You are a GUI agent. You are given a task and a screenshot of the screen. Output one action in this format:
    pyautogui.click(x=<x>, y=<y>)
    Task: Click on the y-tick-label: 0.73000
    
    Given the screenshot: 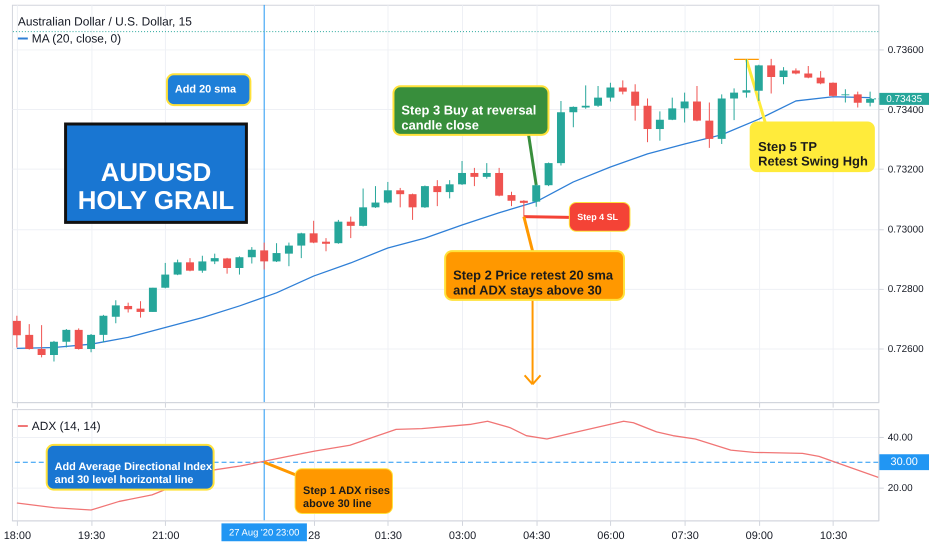 What is the action you would take?
    pyautogui.click(x=906, y=230)
    